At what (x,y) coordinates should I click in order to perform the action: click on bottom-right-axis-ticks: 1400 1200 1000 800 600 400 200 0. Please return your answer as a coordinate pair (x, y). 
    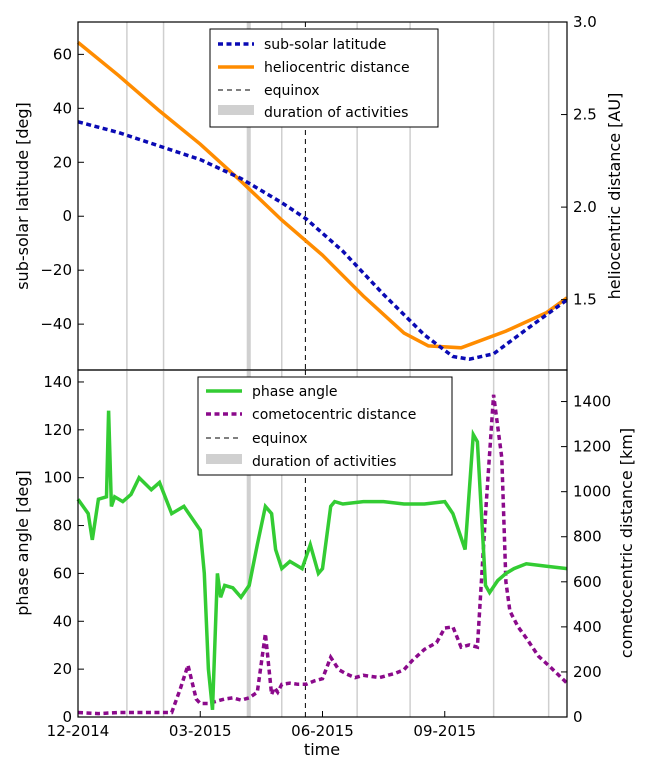
    Looking at the image, I should click on (586, 559).